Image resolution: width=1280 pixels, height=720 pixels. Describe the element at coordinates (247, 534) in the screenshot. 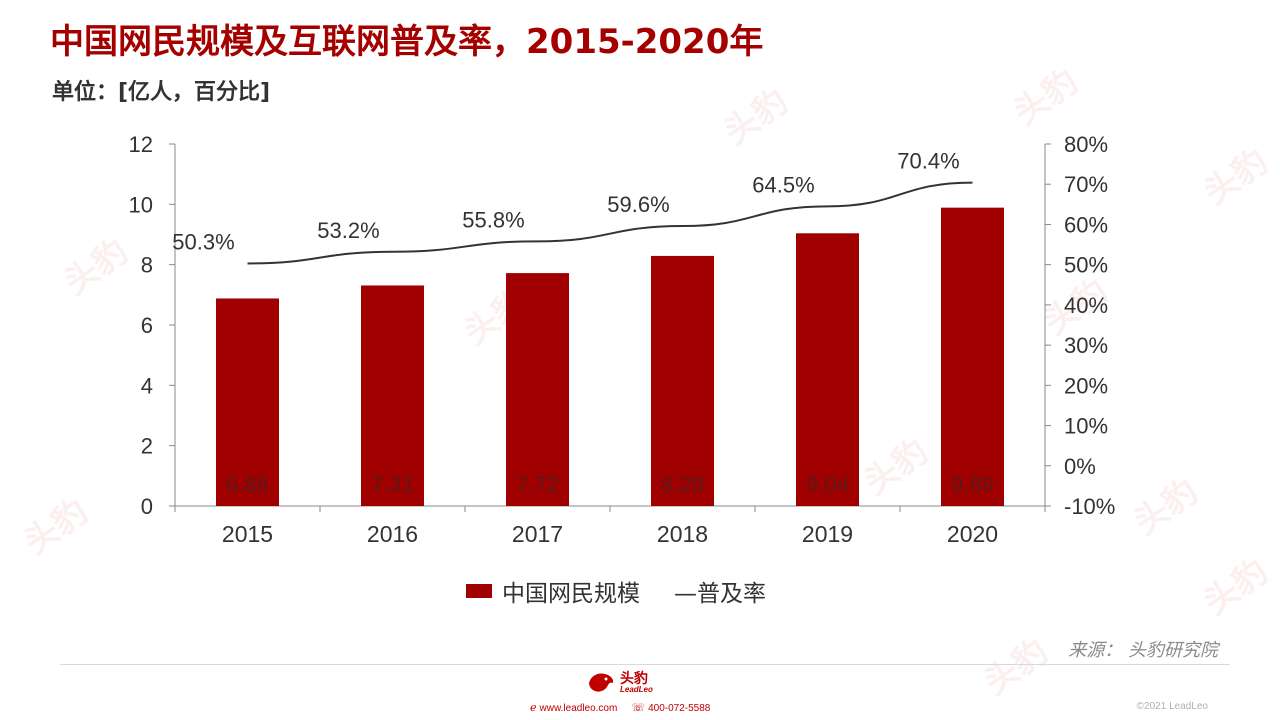

I see `x-tick-label: 2015` at that location.